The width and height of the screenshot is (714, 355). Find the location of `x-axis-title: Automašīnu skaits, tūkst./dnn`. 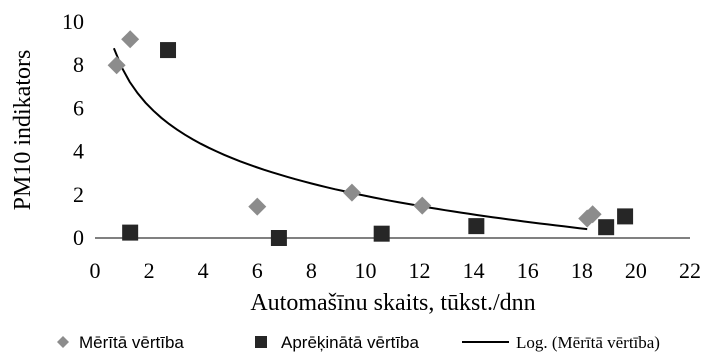

x-axis-title: Automašīnu skaits, tūkst./dnn is located at coordinates (392, 303).